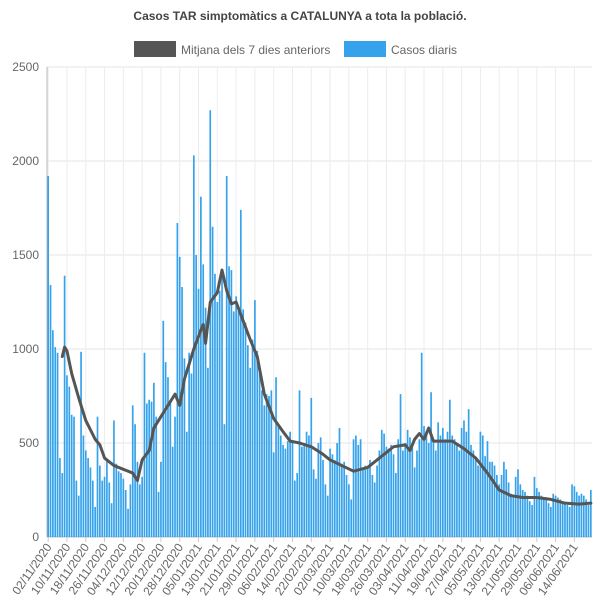  I want to click on legend-swatch-average, so click(155, 49).